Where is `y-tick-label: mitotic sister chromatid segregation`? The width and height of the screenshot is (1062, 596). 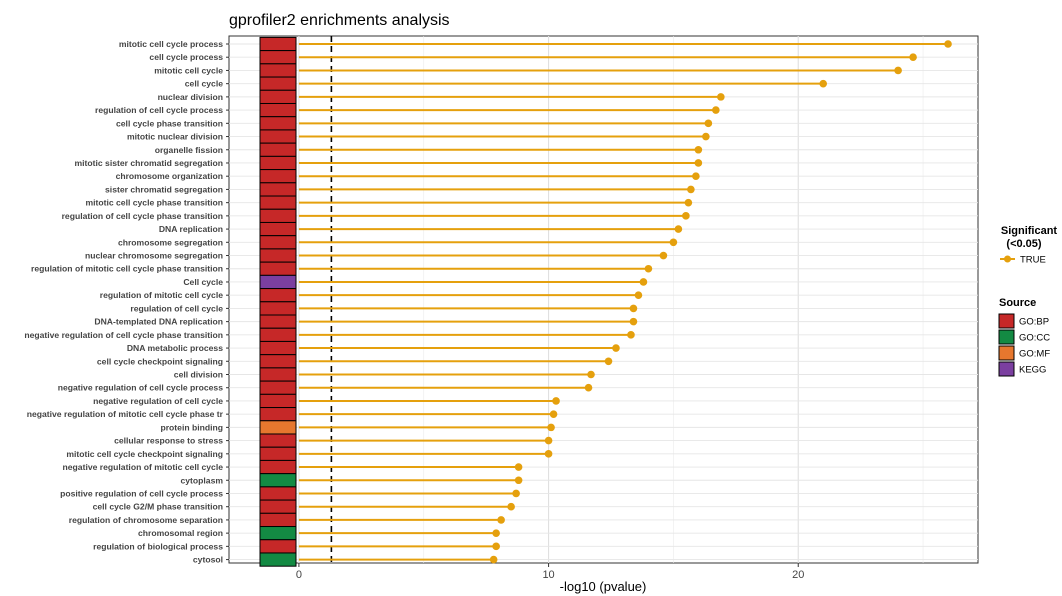
y-tick-label: mitotic sister chromatid segregation is located at coordinates (148, 163).